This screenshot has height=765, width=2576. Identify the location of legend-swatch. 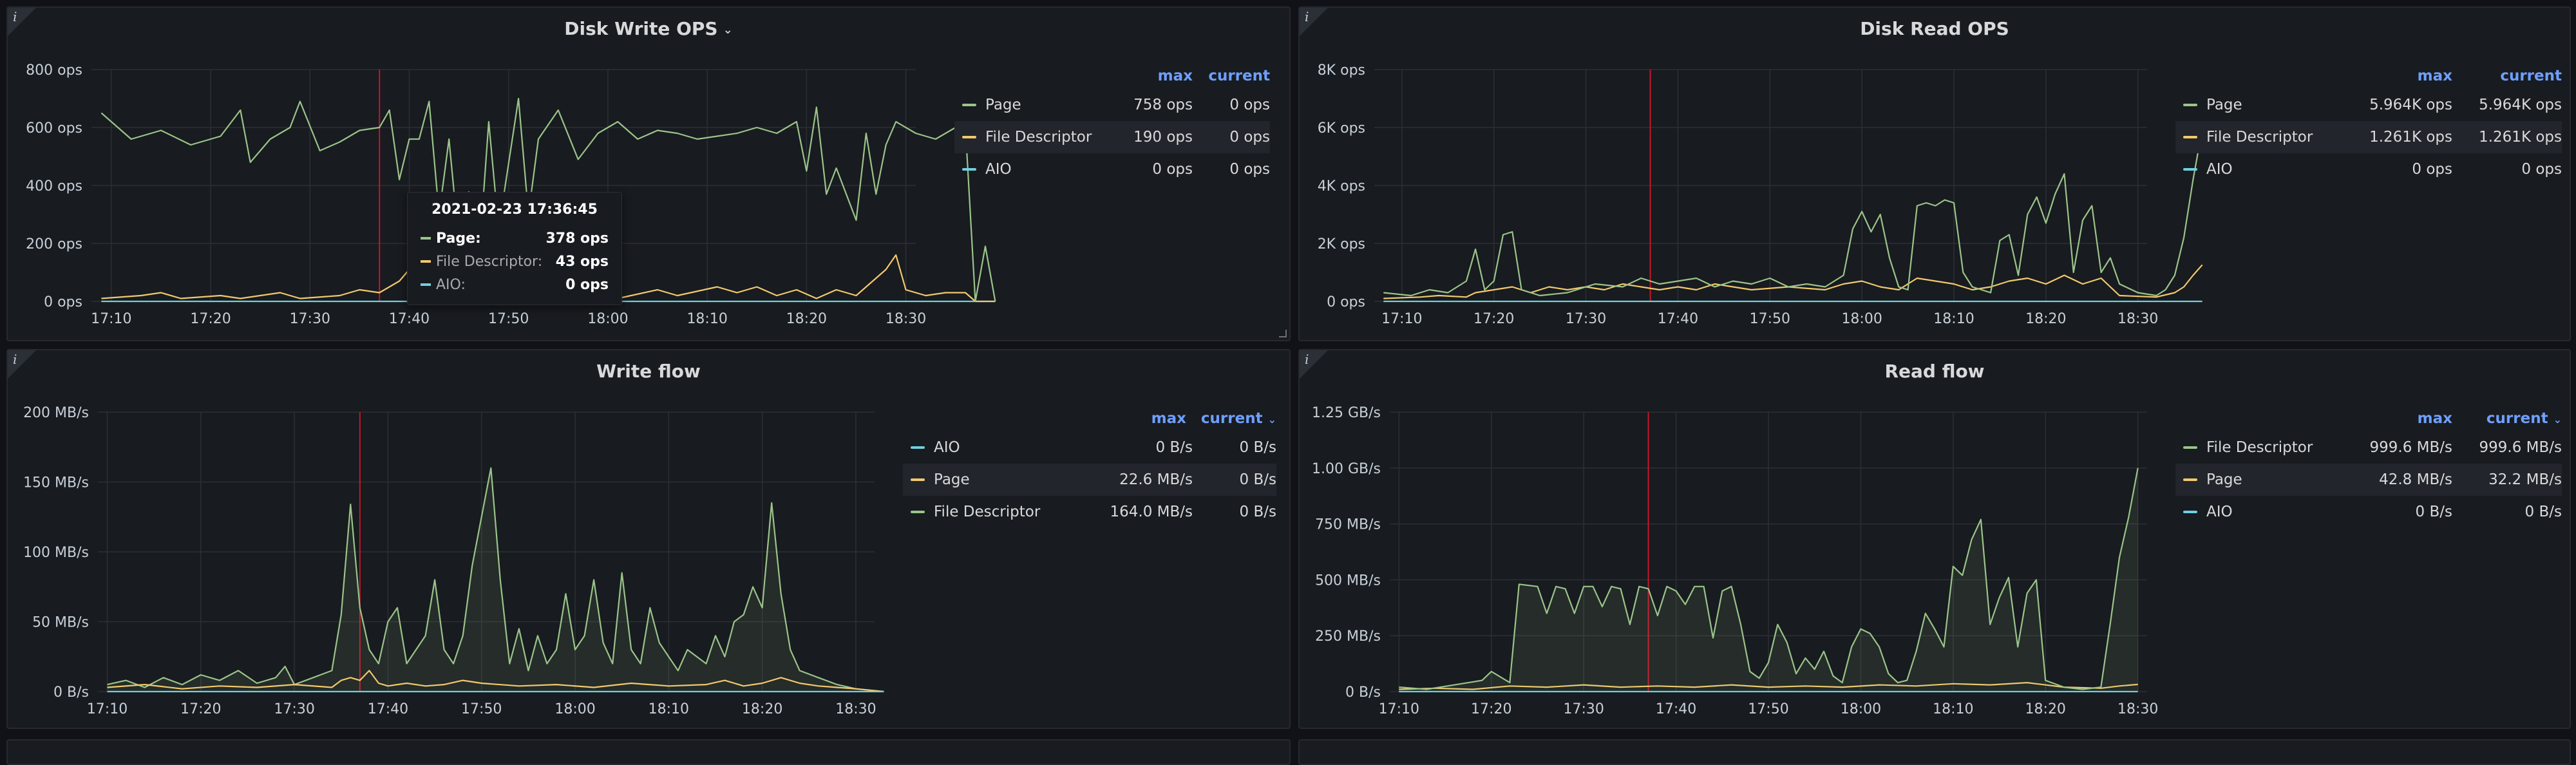
(969, 105).